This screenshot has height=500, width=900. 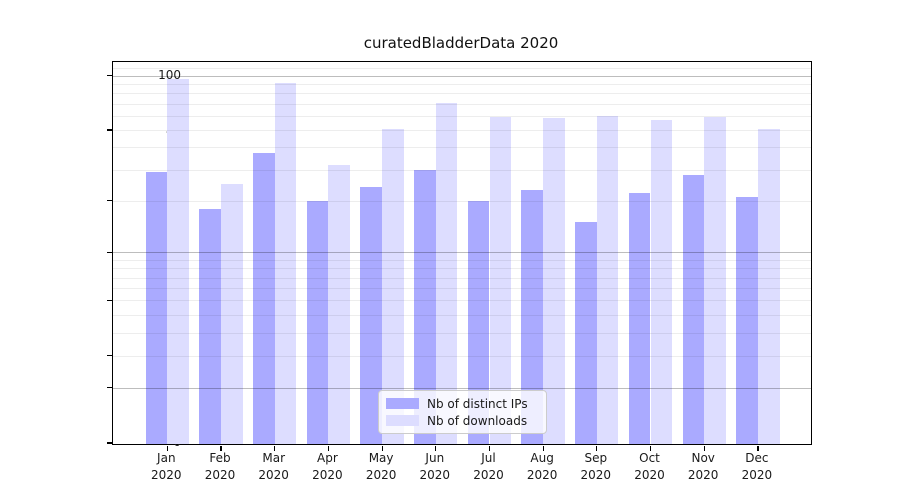 What do you see at coordinates (381, 466) in the screenshot?
I see `x-axis-tick-label: May 2020` at bounding box center [381, 466].